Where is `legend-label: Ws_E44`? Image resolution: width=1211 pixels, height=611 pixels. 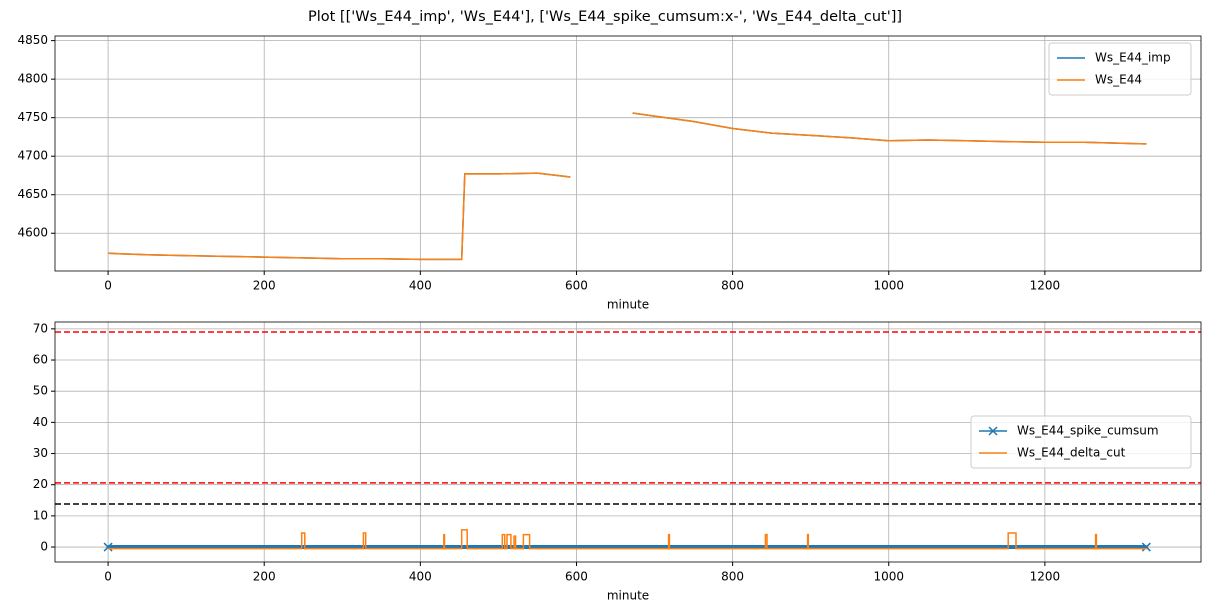 legend-label: Ws_E44 is located at coordinates (1118, 80).